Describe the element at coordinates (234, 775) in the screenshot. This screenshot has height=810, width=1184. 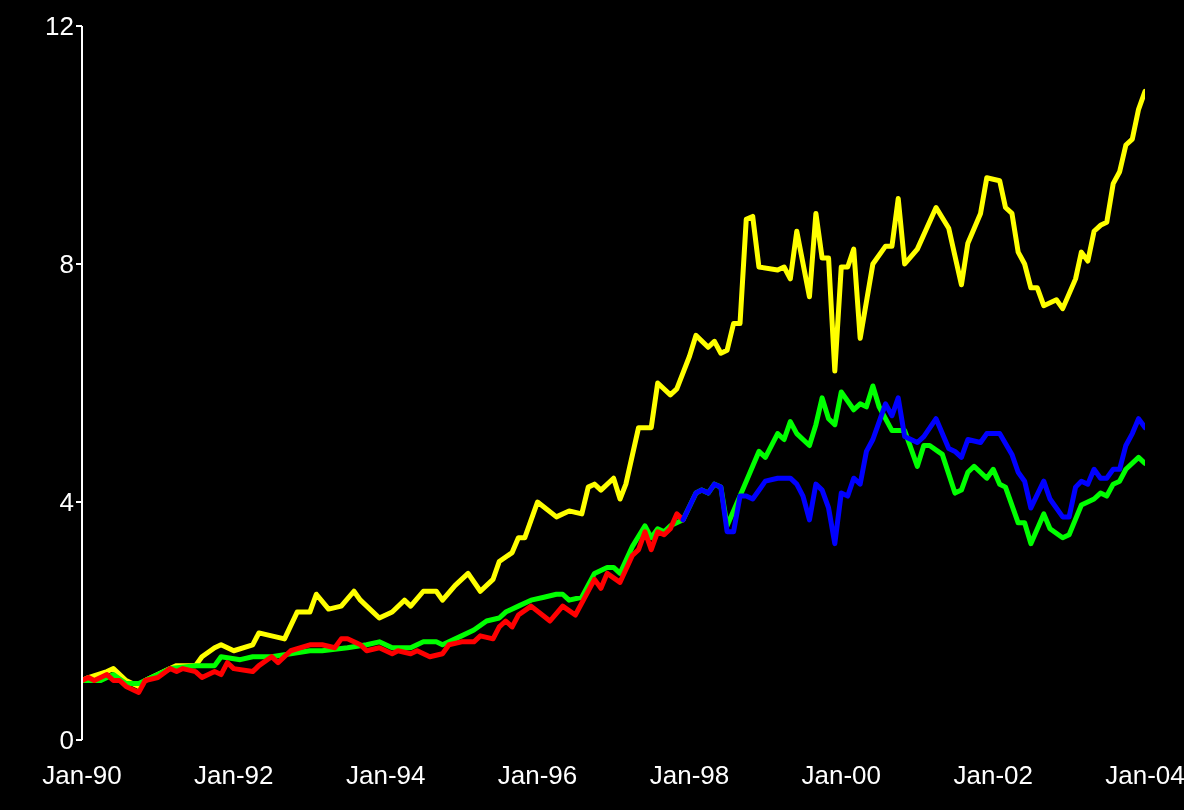
I see `x-tick-label: Jan-92` at that location.